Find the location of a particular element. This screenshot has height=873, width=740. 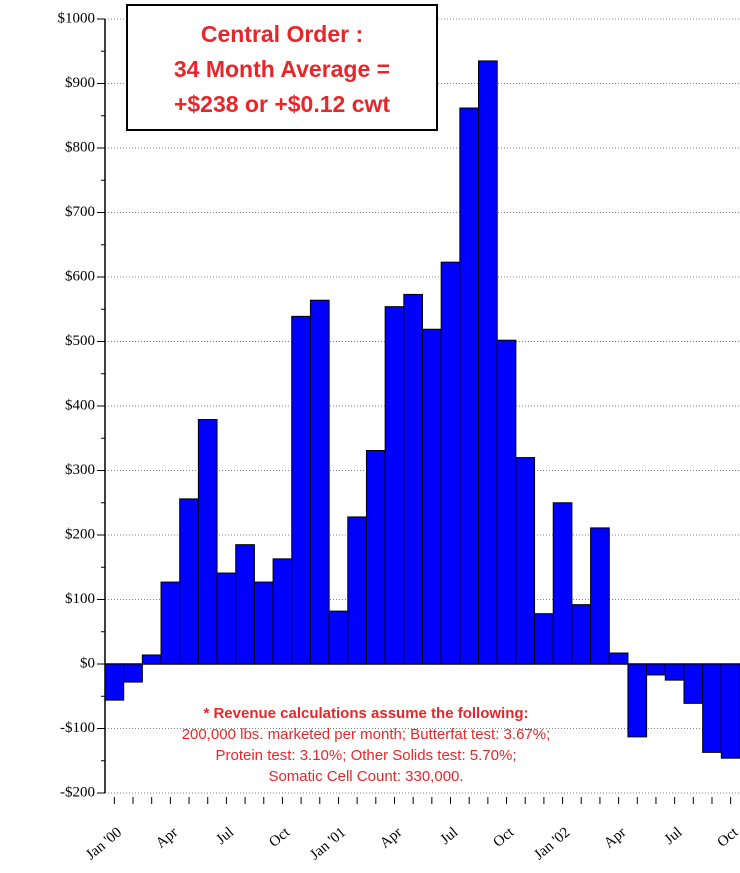

y-tick-label: $300 is located at coordinates (80, 470).